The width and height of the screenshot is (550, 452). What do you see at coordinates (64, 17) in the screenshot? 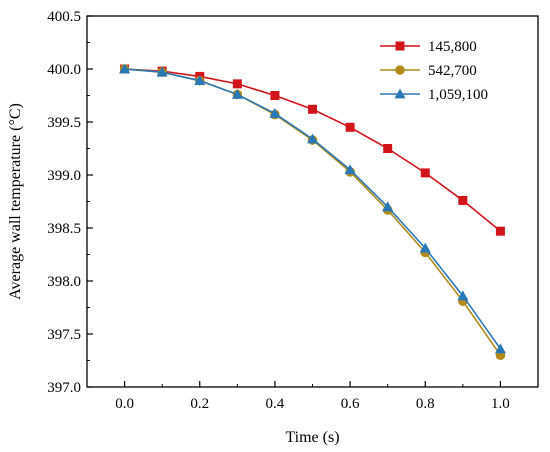
I see `y-tick-label: 400.5` at bounding box center [64, 17].